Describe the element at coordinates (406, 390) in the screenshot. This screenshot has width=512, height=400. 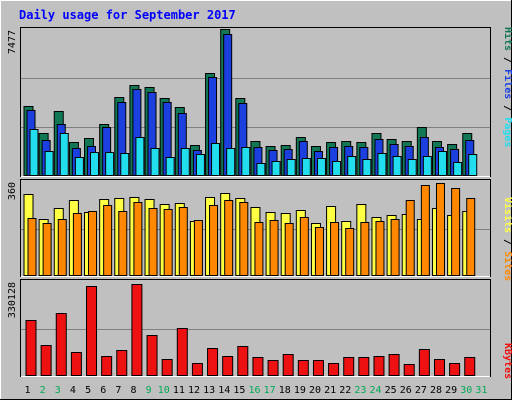
I see `day-label-26: 26` at that location.